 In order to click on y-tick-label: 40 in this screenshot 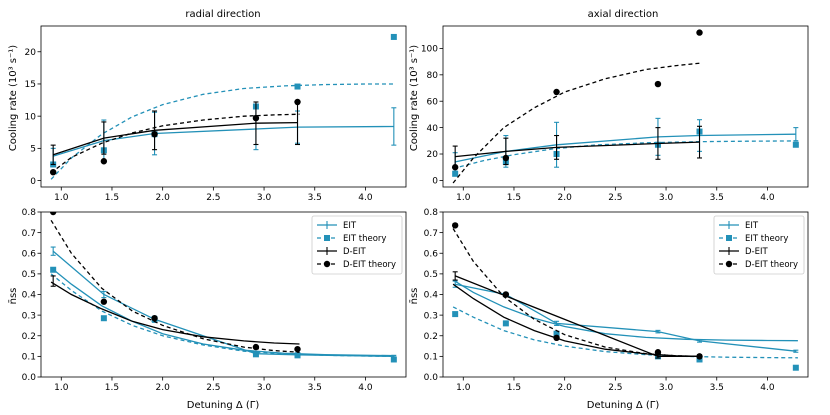, I will do `click(433, 129)`.